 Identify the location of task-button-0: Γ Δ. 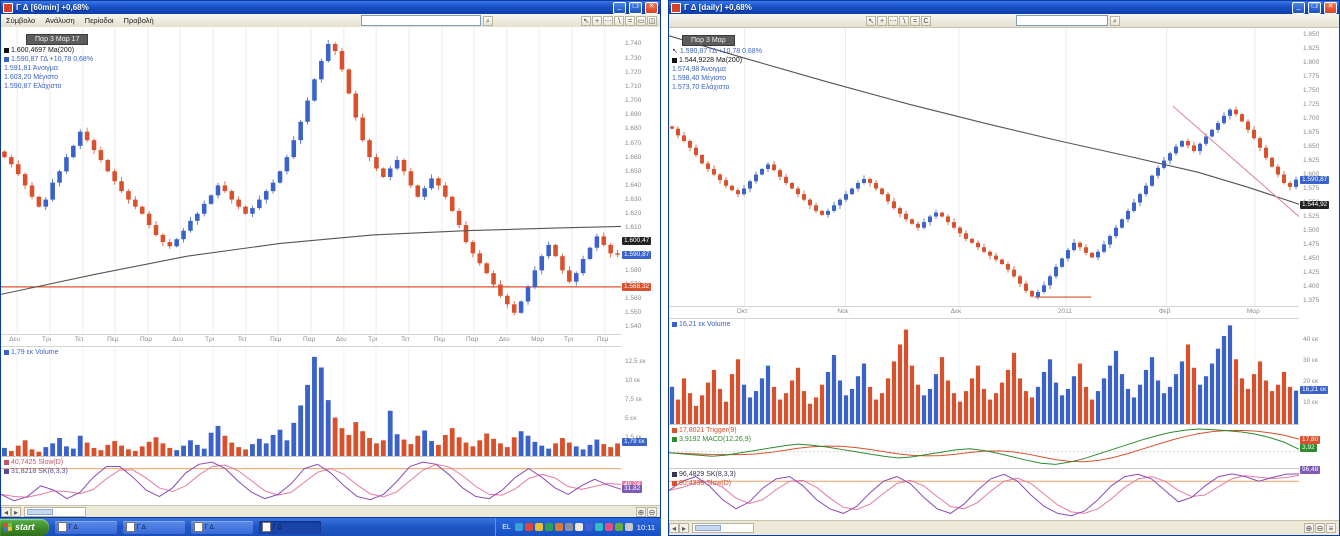
(85, 527).